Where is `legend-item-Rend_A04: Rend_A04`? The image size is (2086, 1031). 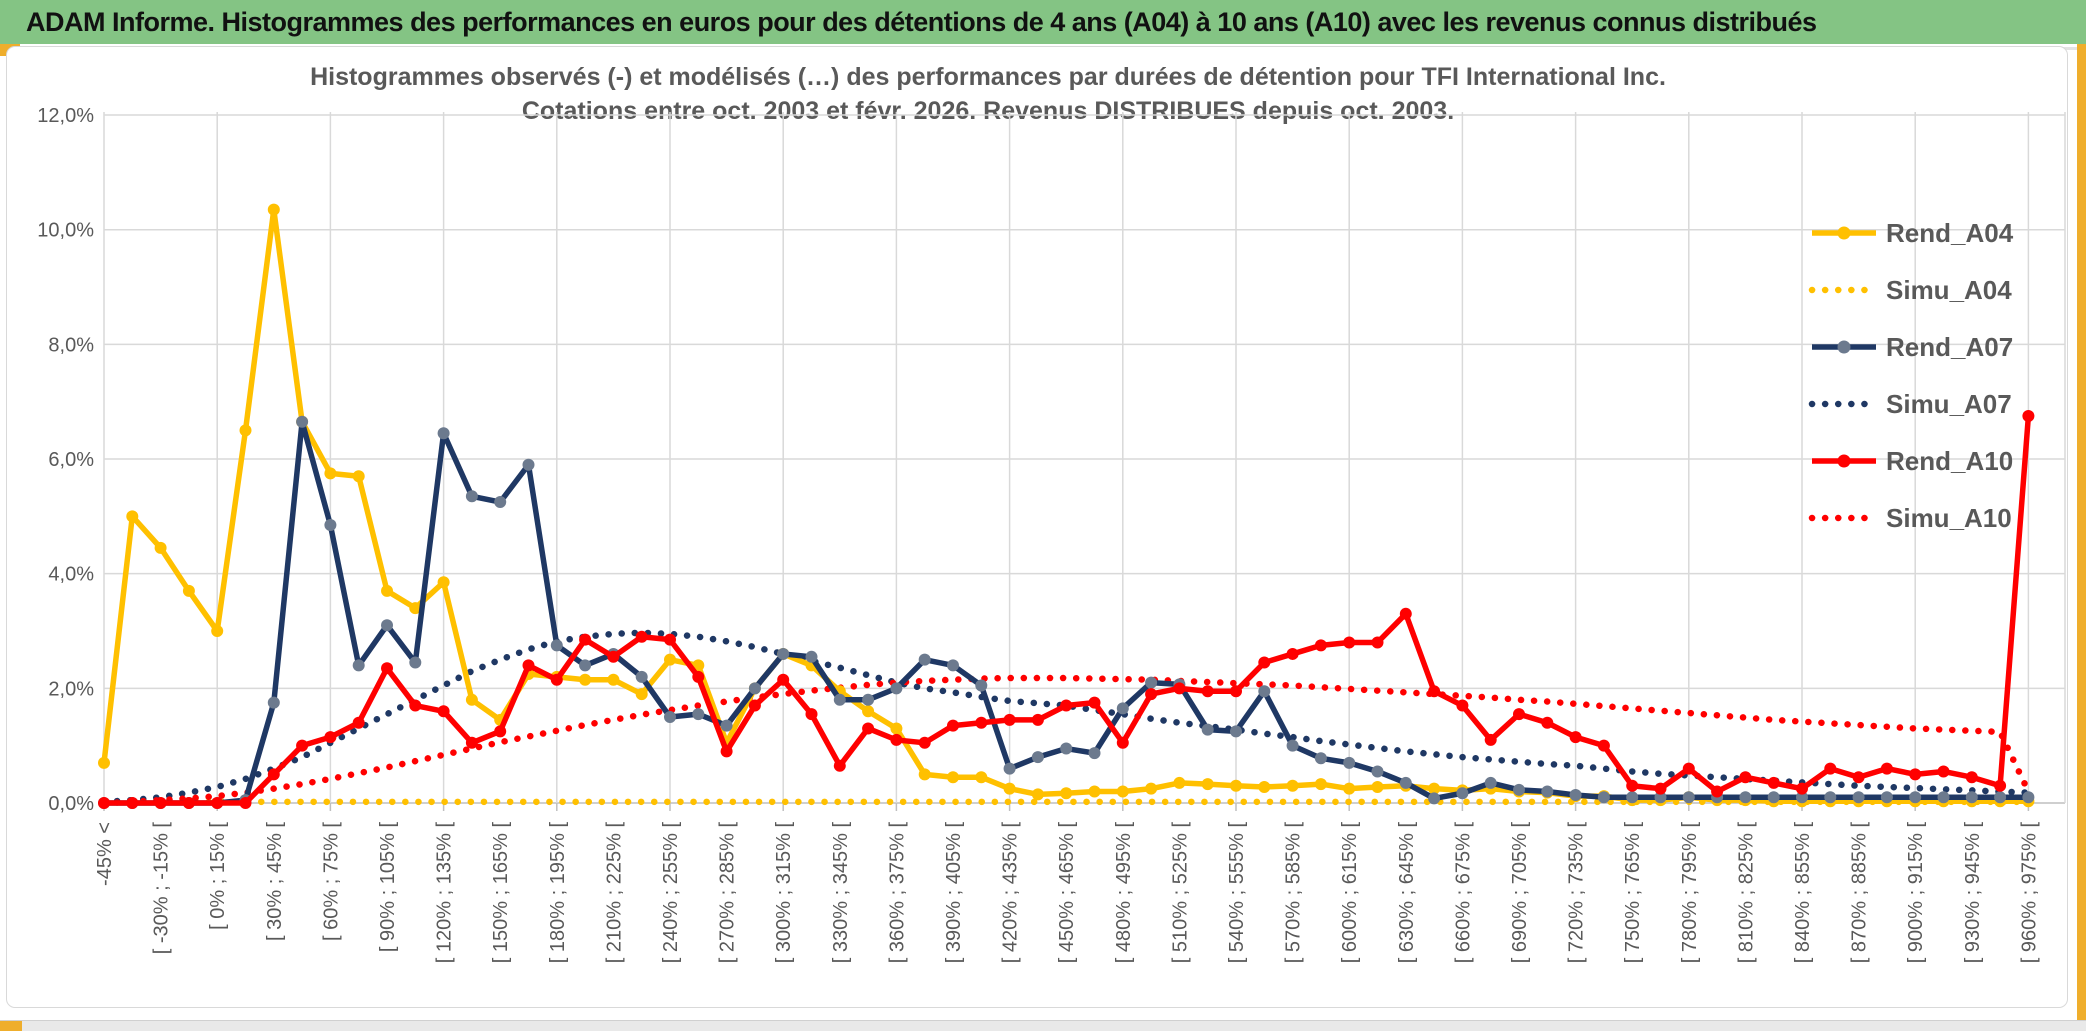
legend-item-Rend_A04: Rend_A04 is located at coordinates (1913, 233).